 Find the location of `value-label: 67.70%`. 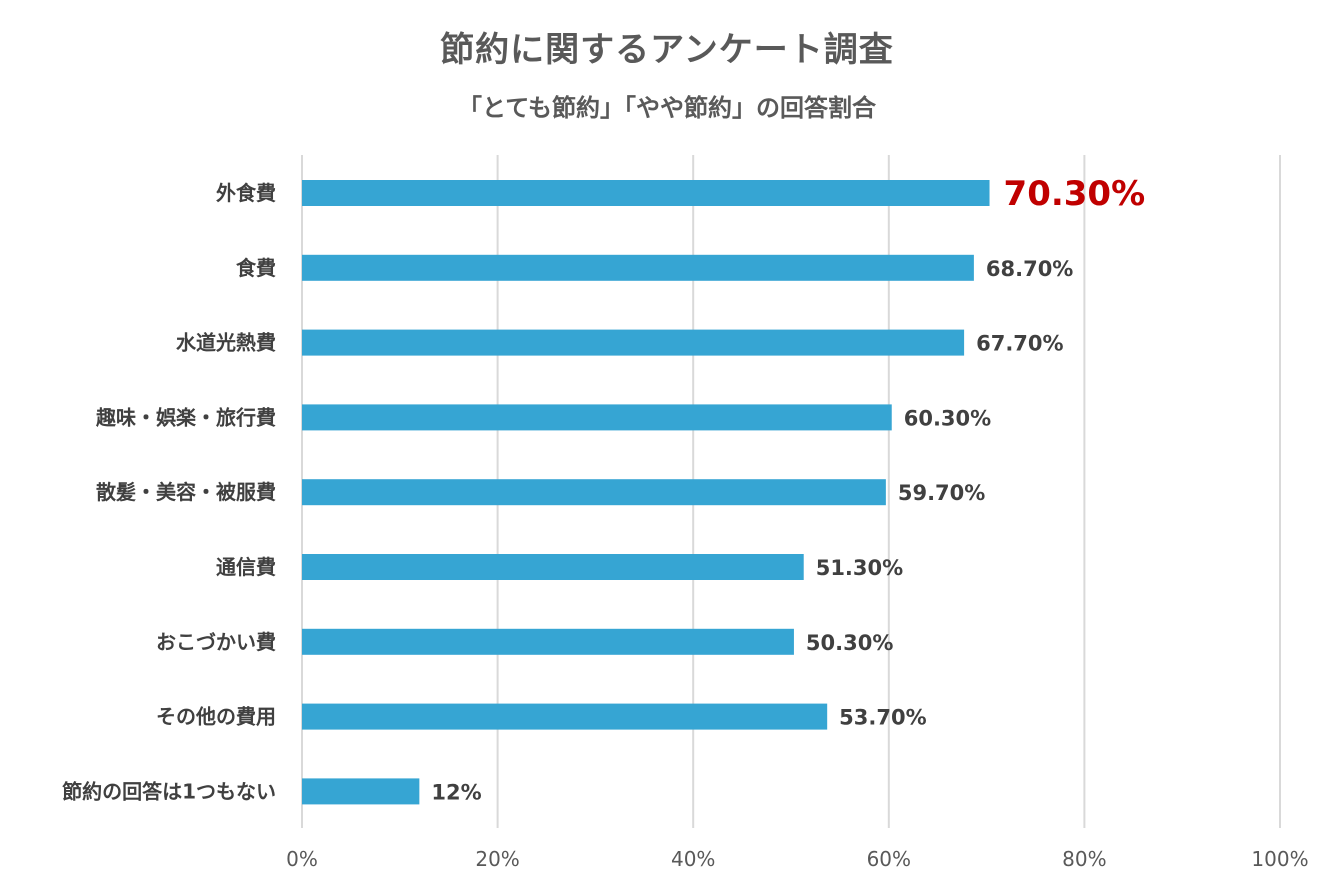

value-label: 67.70% is located at coordinates (1019, 344).